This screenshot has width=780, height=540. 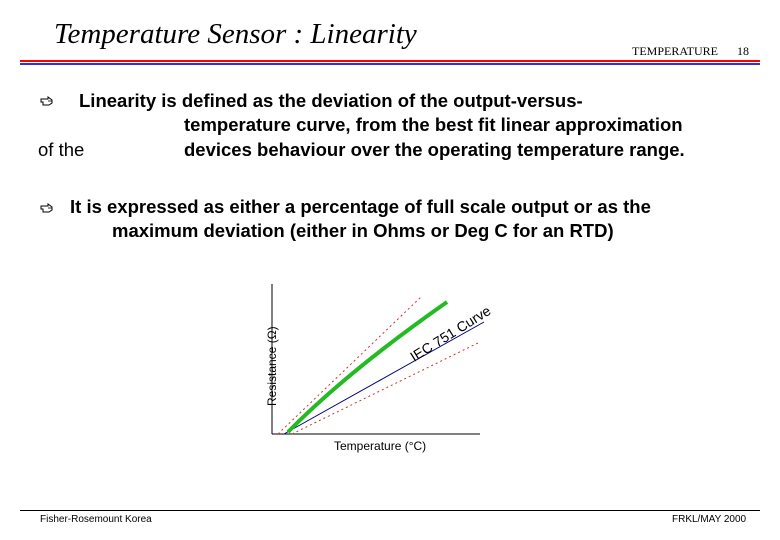 I want to click on lower-tolerance-line, so click(x=386, y=388).